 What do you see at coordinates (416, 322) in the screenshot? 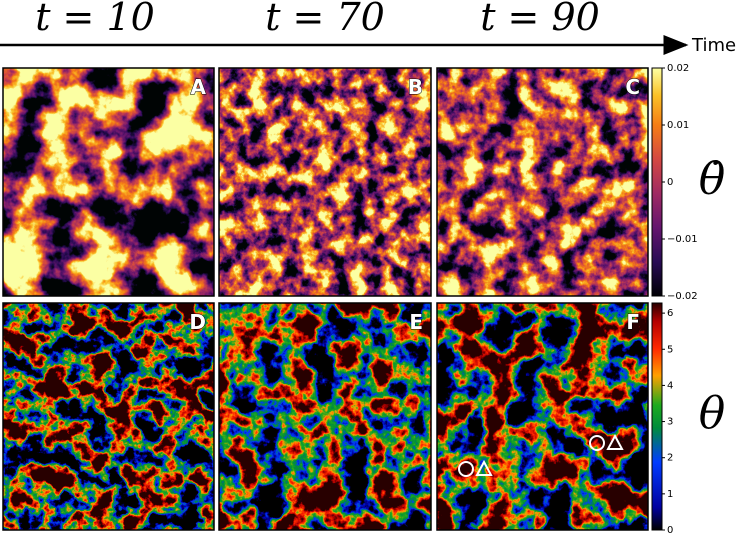
I see `panel-letter: E` at bounding box center [416, 322].